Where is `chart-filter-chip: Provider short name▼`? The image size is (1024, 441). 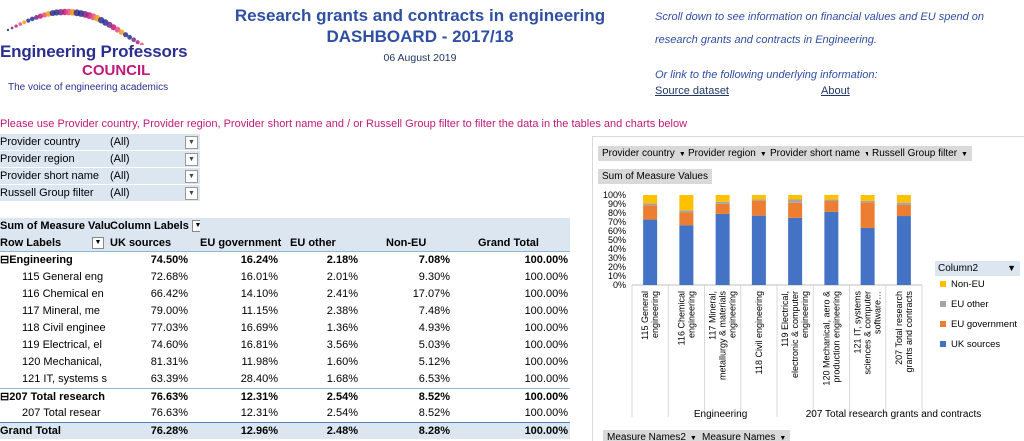 chart-filter-chip: Provider short name▼ is located at coordinates (820, 153).